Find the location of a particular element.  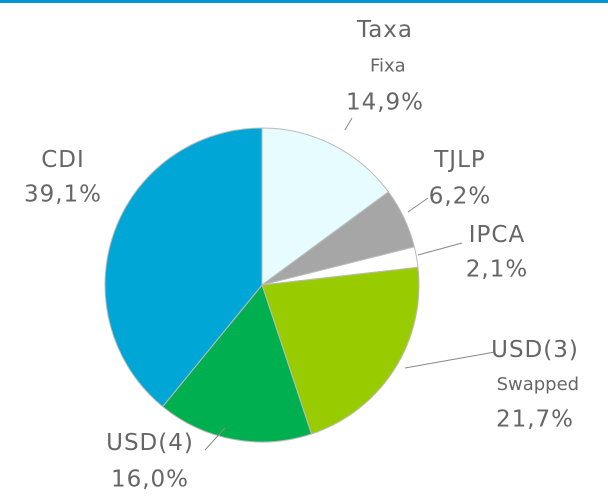

label-line: USD(4) is located at coordinates (150, 443).